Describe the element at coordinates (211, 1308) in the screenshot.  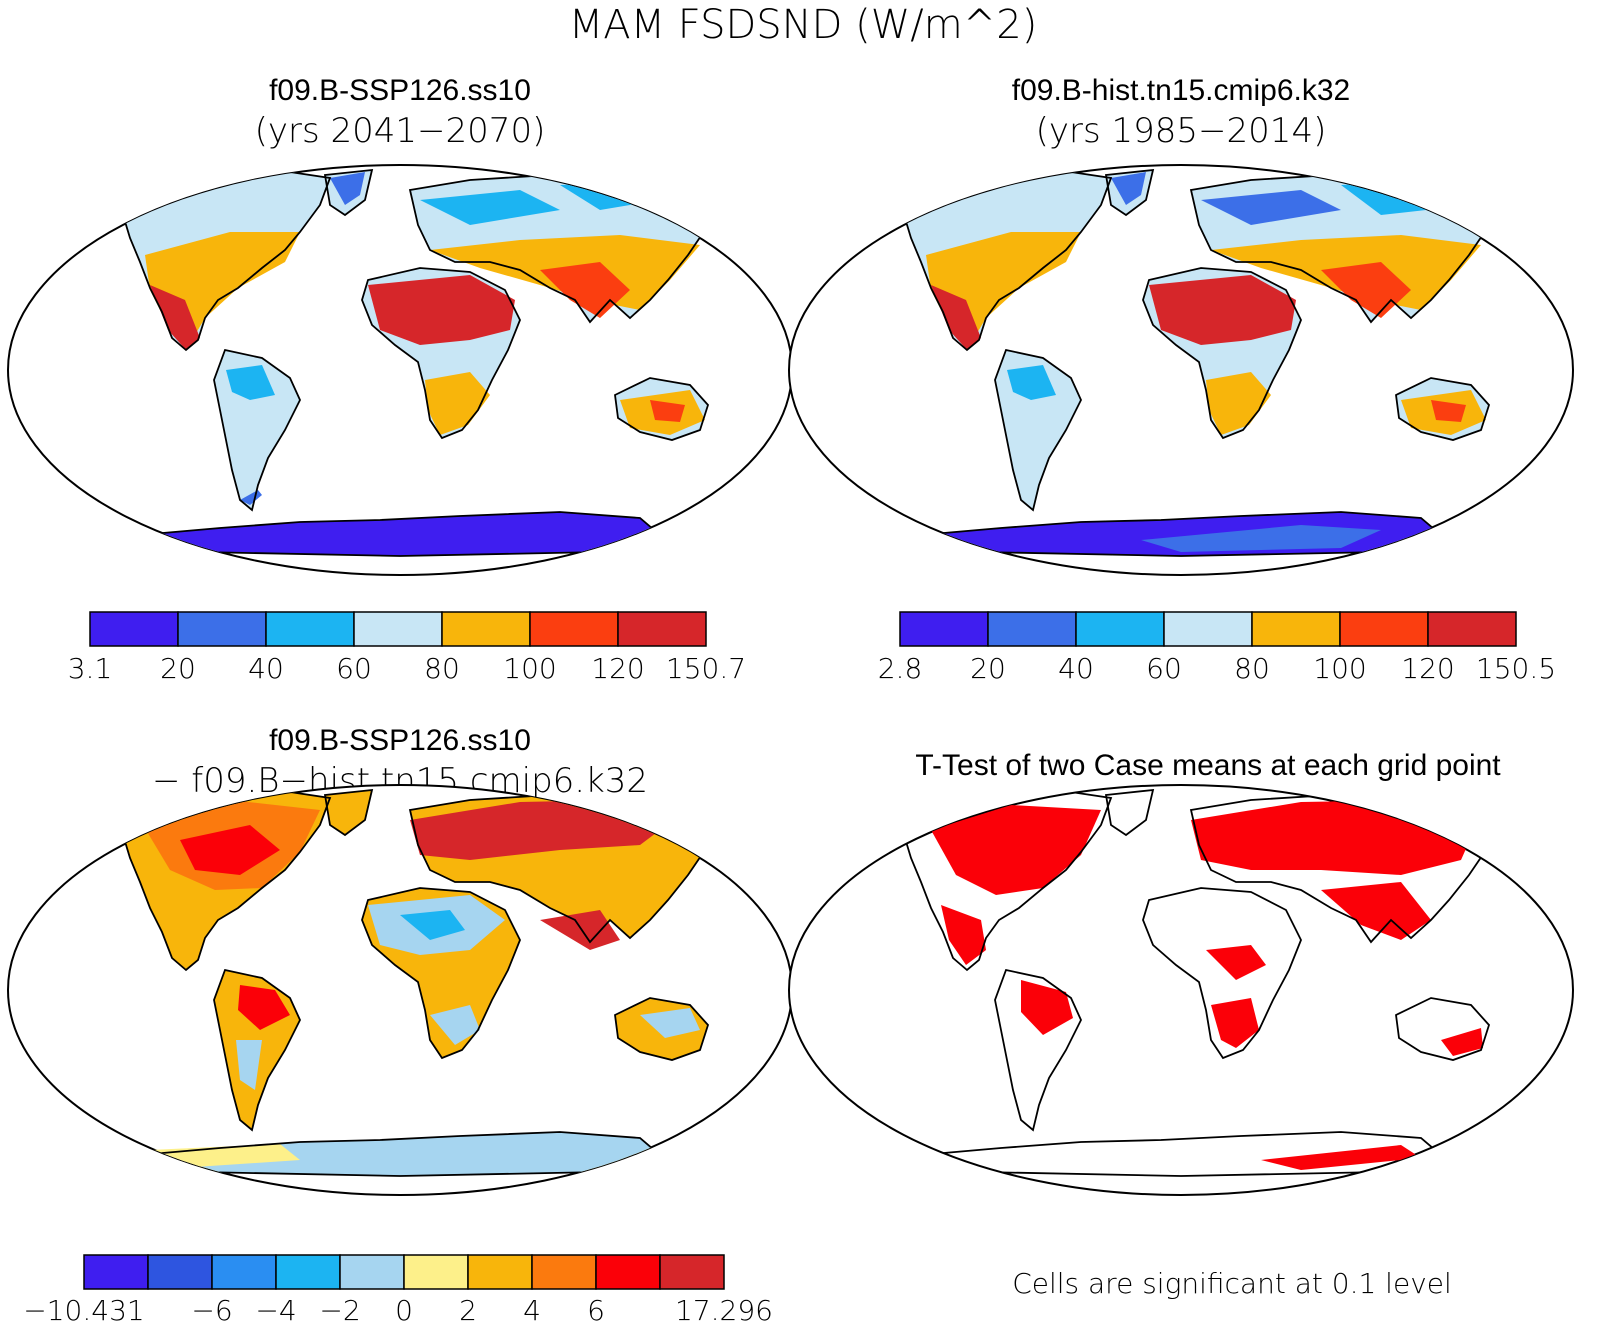
I see `colorbar-label: −6` at that location.